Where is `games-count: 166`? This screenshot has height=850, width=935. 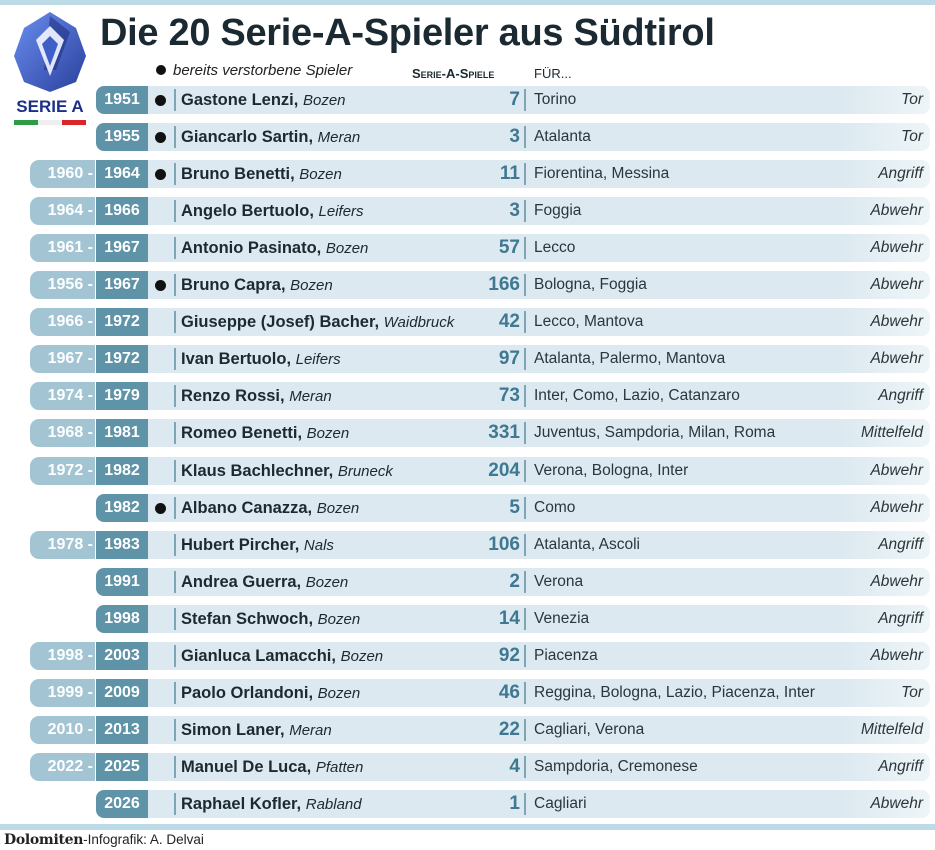 games-count: 166 is located at coordinates (504, 284).